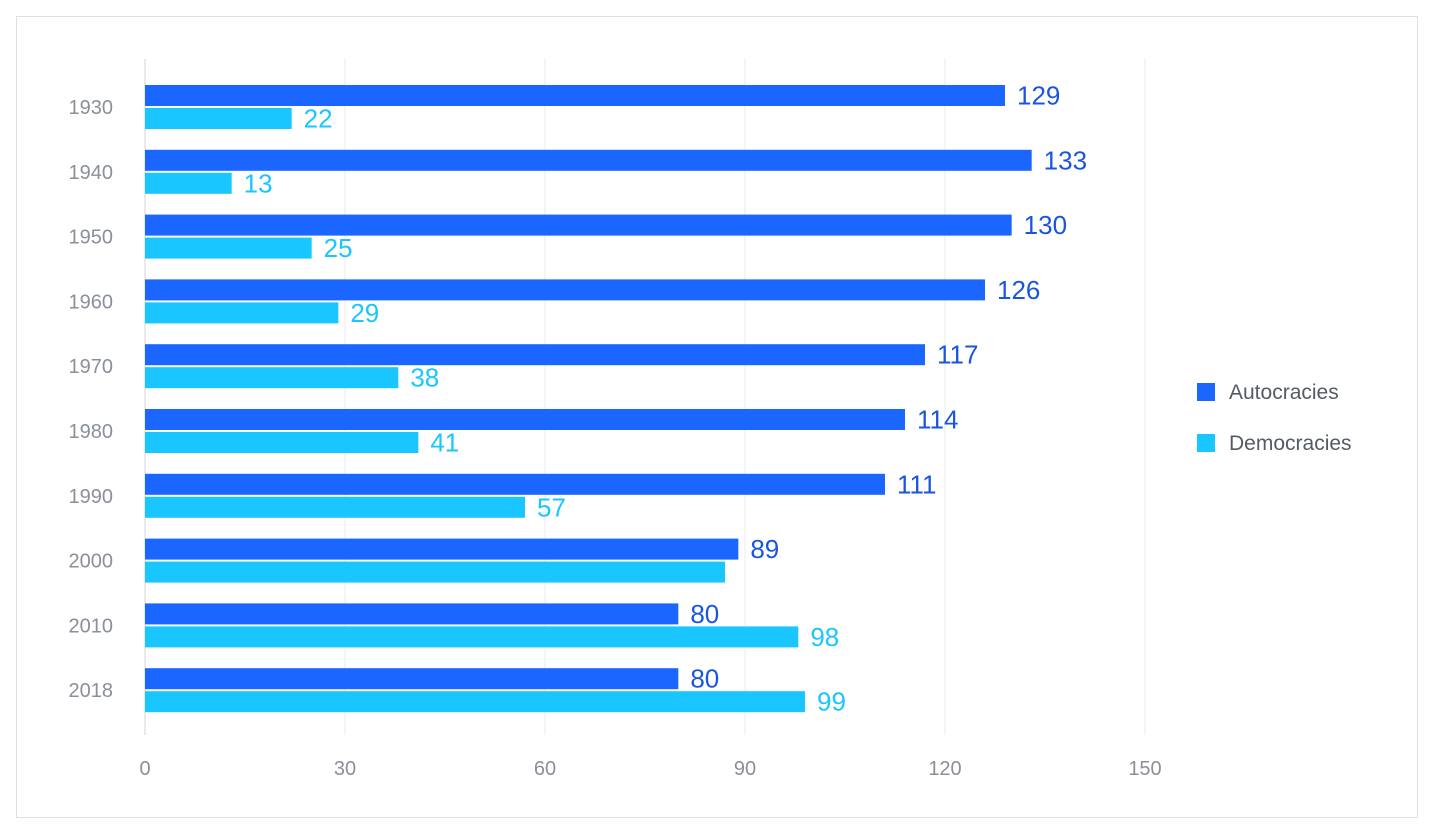 Image resolution: width=1434 pixels, height=834 pixels. Describe the element at coordinates (282, 442) in the screenshot. I see `bar-democracies-1980` at that location.